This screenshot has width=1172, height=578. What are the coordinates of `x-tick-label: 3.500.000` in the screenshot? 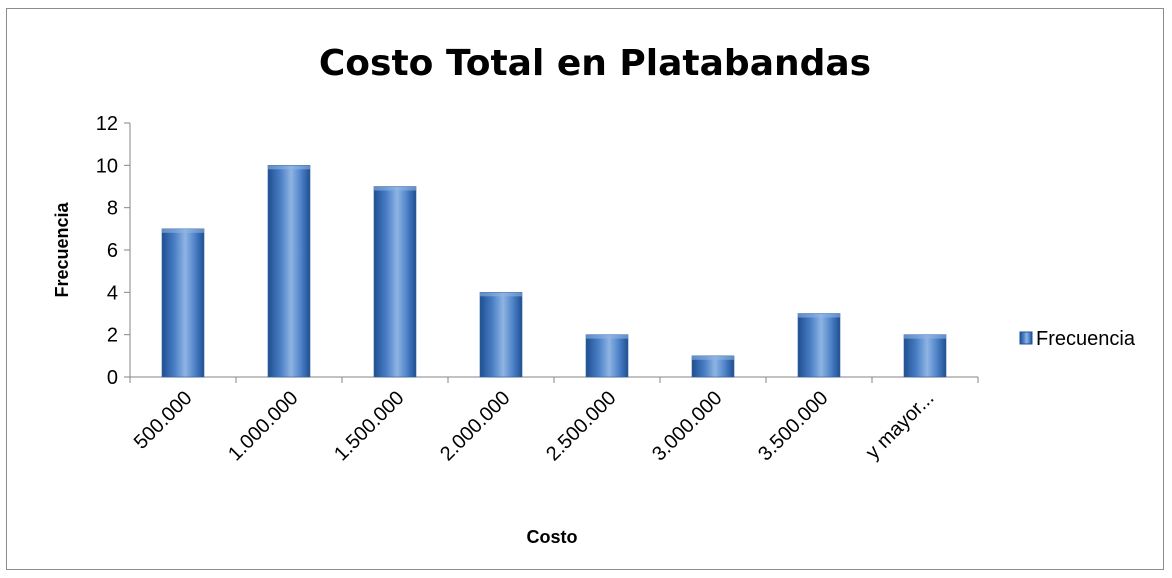 It's located at (793, 426).